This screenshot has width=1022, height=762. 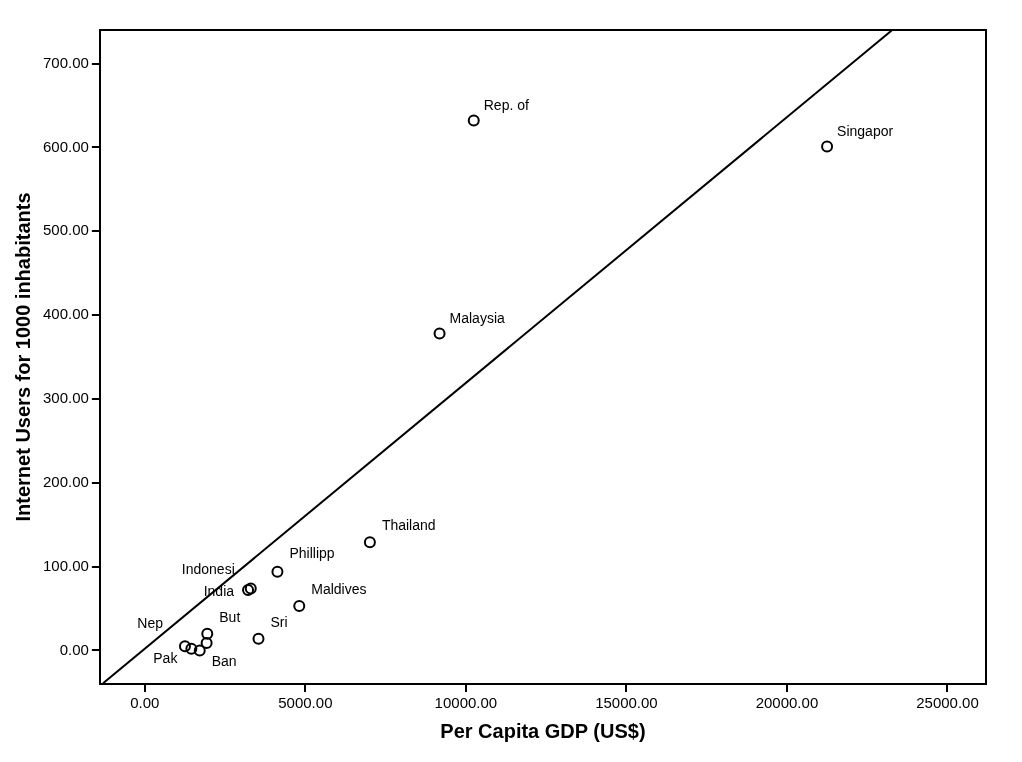 What do you see at coordinates (65, 565) in the screenshot?
I see `y-tick-label: 100.00` at bounding box center [65, 565].